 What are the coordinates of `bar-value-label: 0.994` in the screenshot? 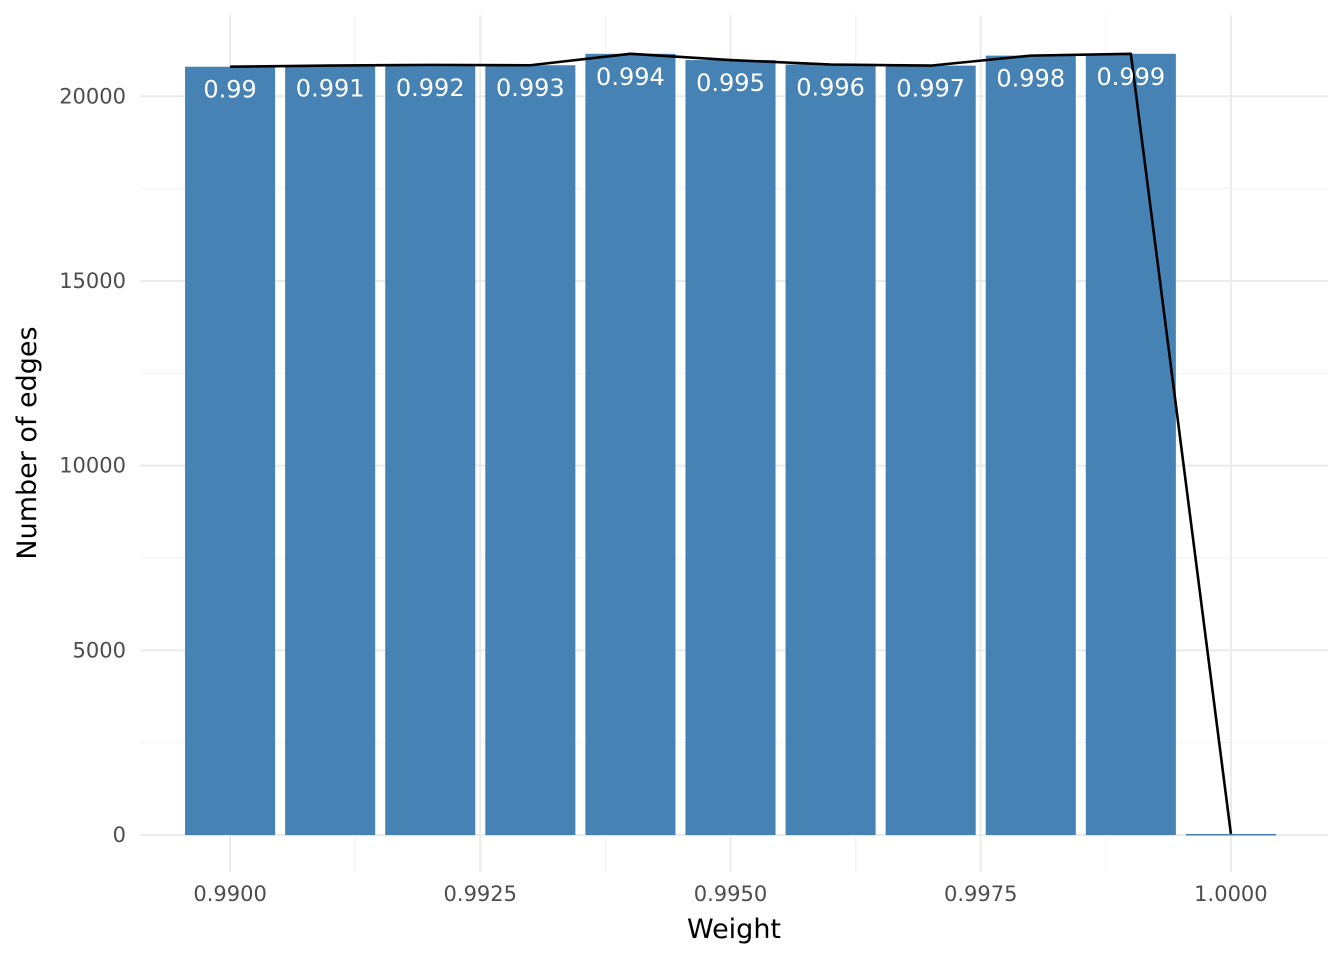 It's located at (630, 77).